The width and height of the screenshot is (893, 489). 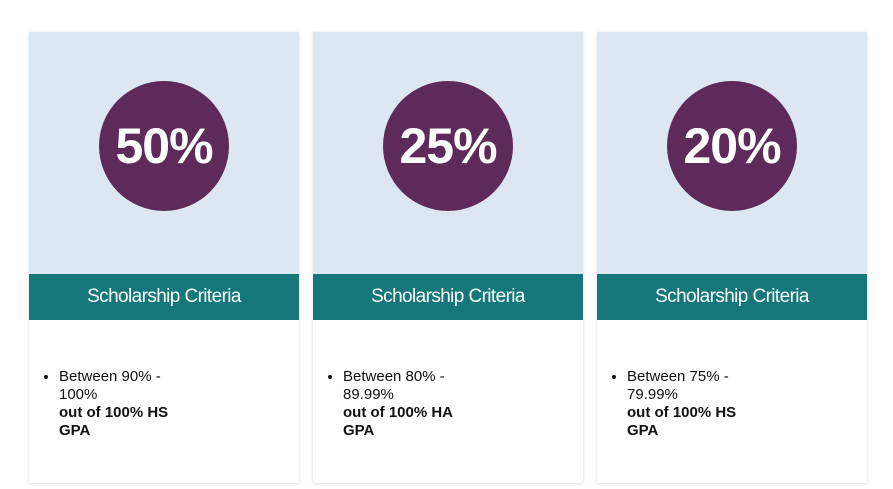 I want to click on criteria-list: Between 75% - 79.99% out of 100% HS GPA, so click(x=732, y=404).